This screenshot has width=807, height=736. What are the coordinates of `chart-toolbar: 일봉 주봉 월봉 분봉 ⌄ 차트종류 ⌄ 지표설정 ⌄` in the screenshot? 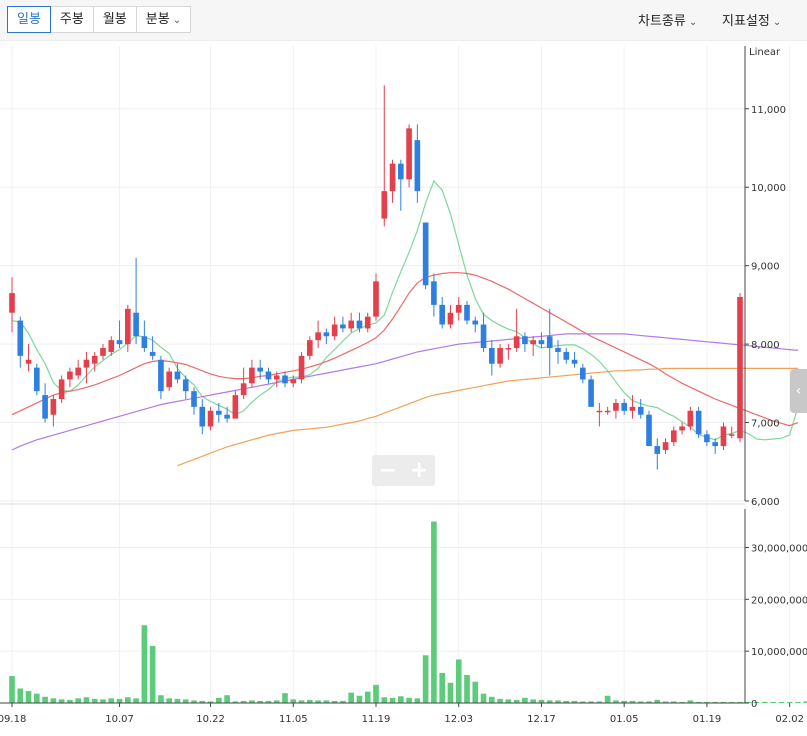 It's located at (403, 20).